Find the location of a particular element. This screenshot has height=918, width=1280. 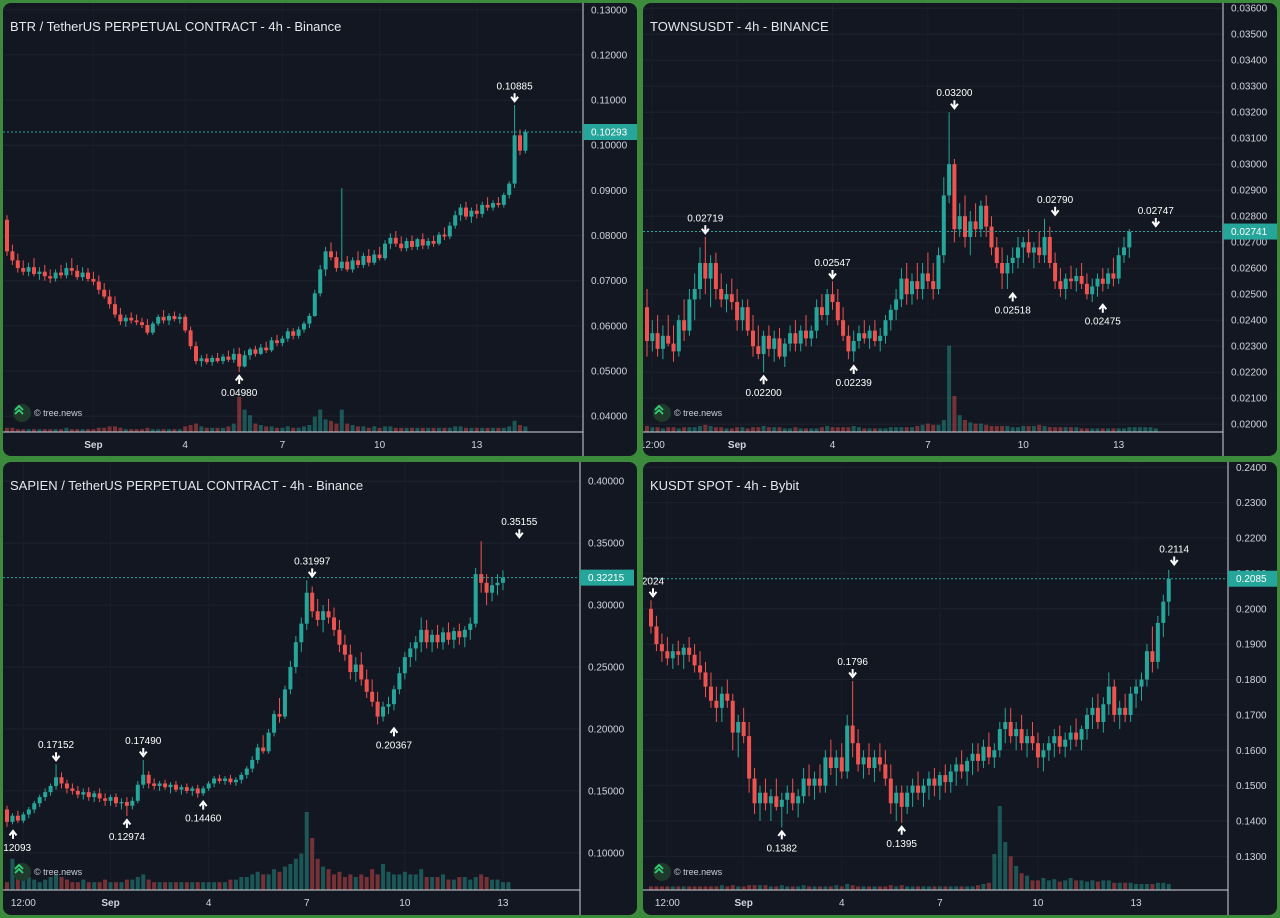

price-annotation: 0.1382 is located at coordinates (782, 841).